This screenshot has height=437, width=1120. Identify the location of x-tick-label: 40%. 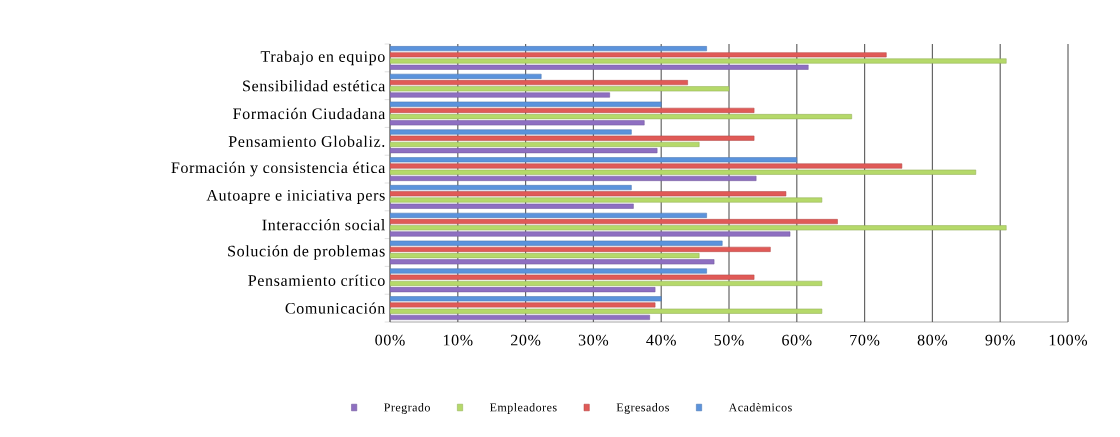
(661, 340).